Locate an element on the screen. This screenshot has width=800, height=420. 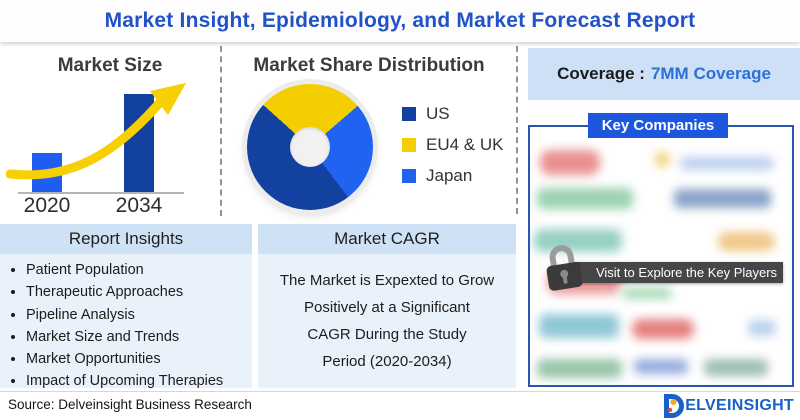
pie-legend: US EU4 & UK Japan is located at coordinates (452, 145).